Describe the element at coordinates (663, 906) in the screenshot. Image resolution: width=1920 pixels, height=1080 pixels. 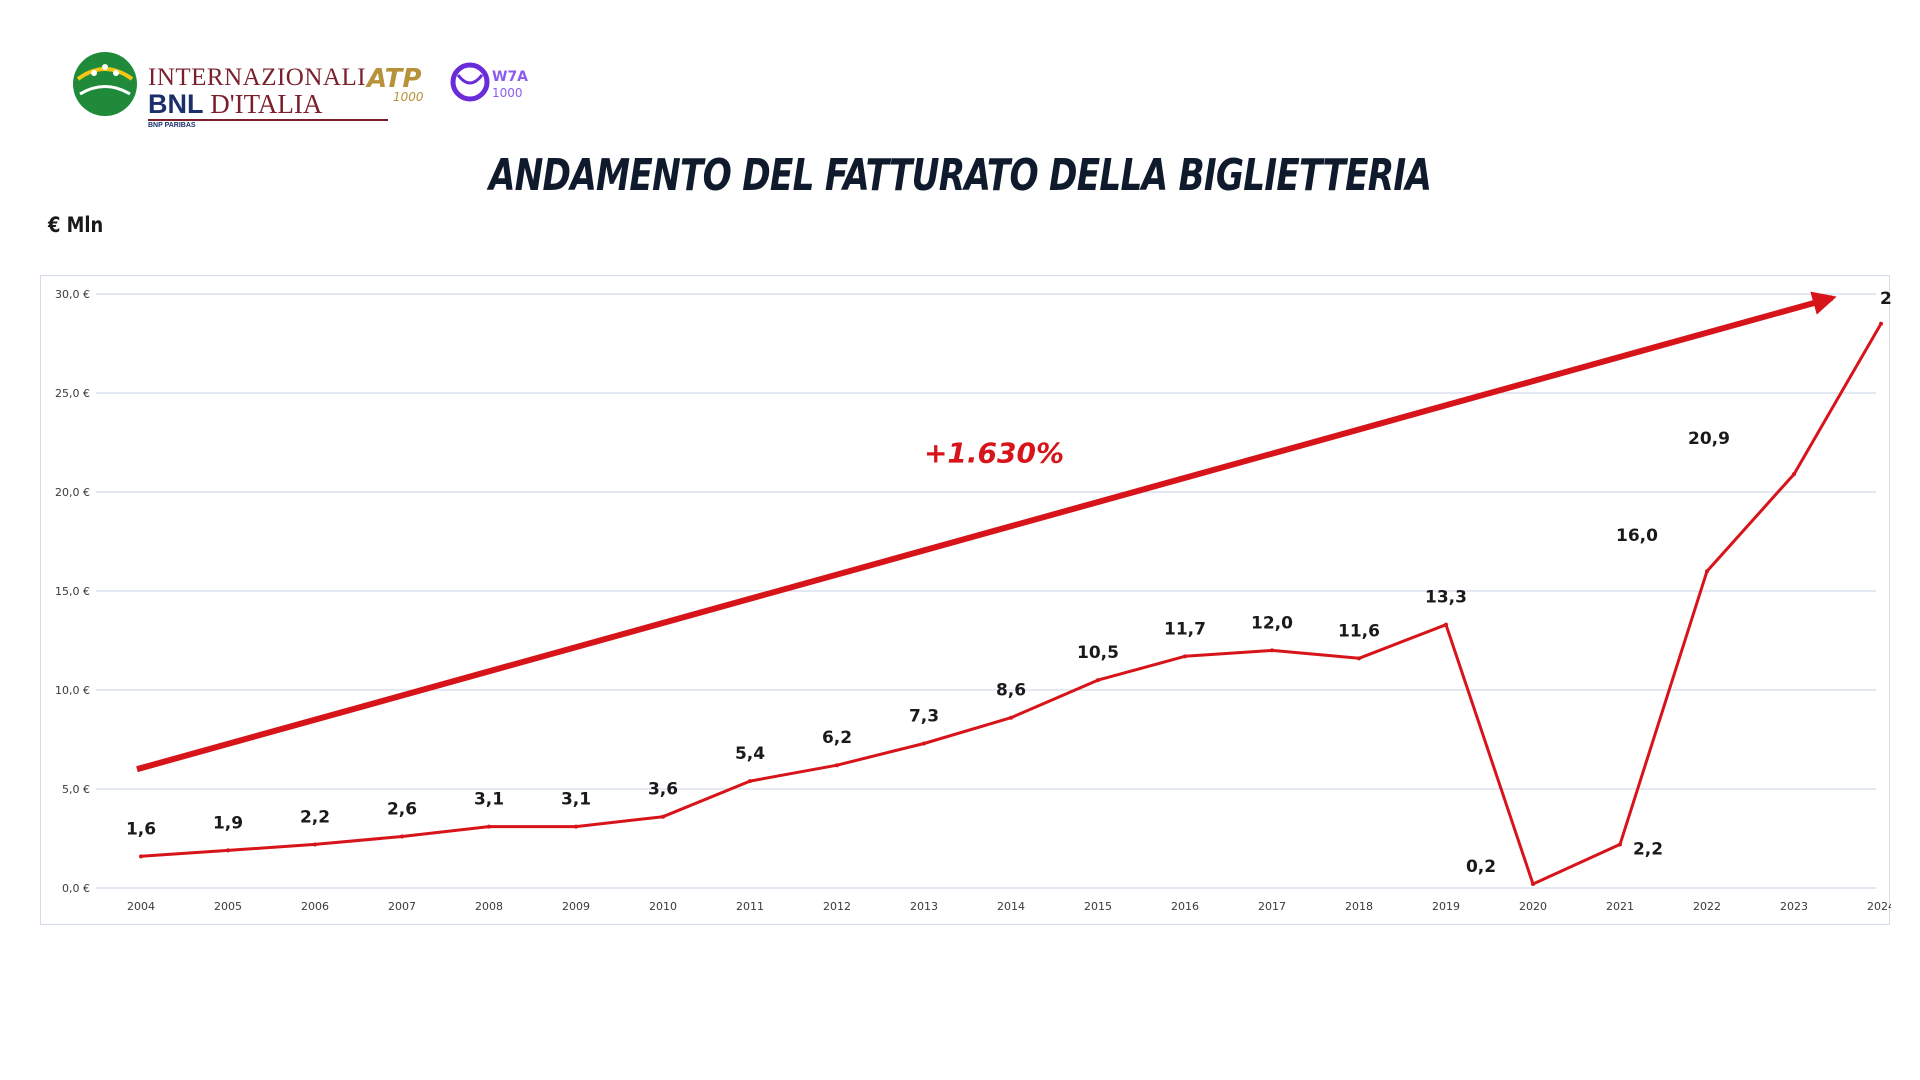
I see `x-tick-label: 2010` at that location.